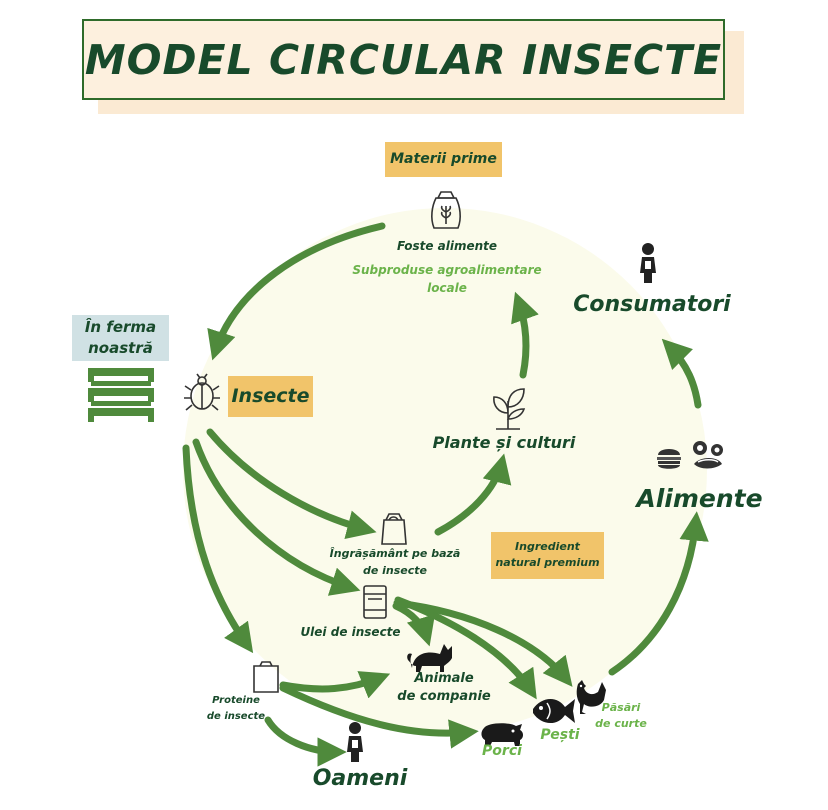 The width and height of the screenshot is (828, 810). Describe the element at coordinates (395, 562) in the screenshot. I see `label-ingrasamant: Îngrășământ pe bază de insecte` at that location.